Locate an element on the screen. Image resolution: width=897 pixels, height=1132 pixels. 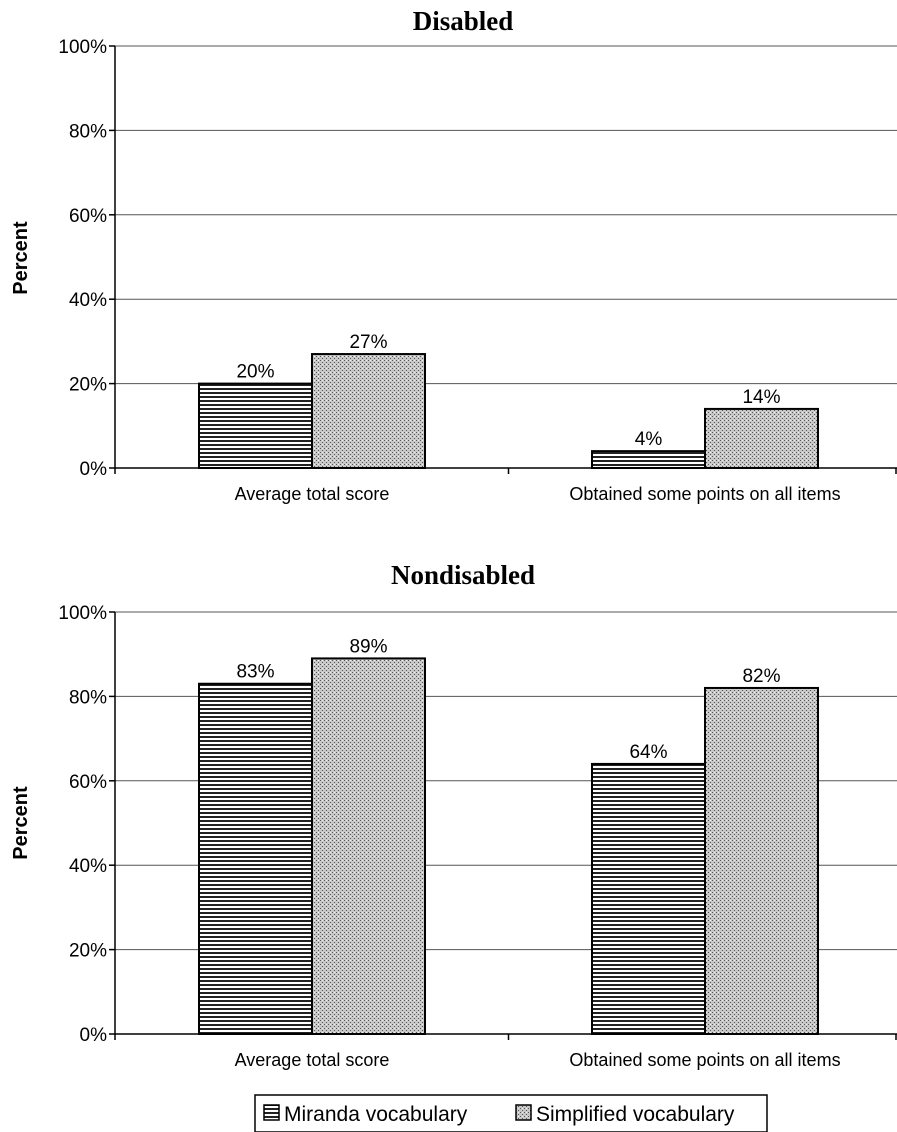
legend-label-simplified: Simplified vocabulary is located at coordinates (635, 1114).